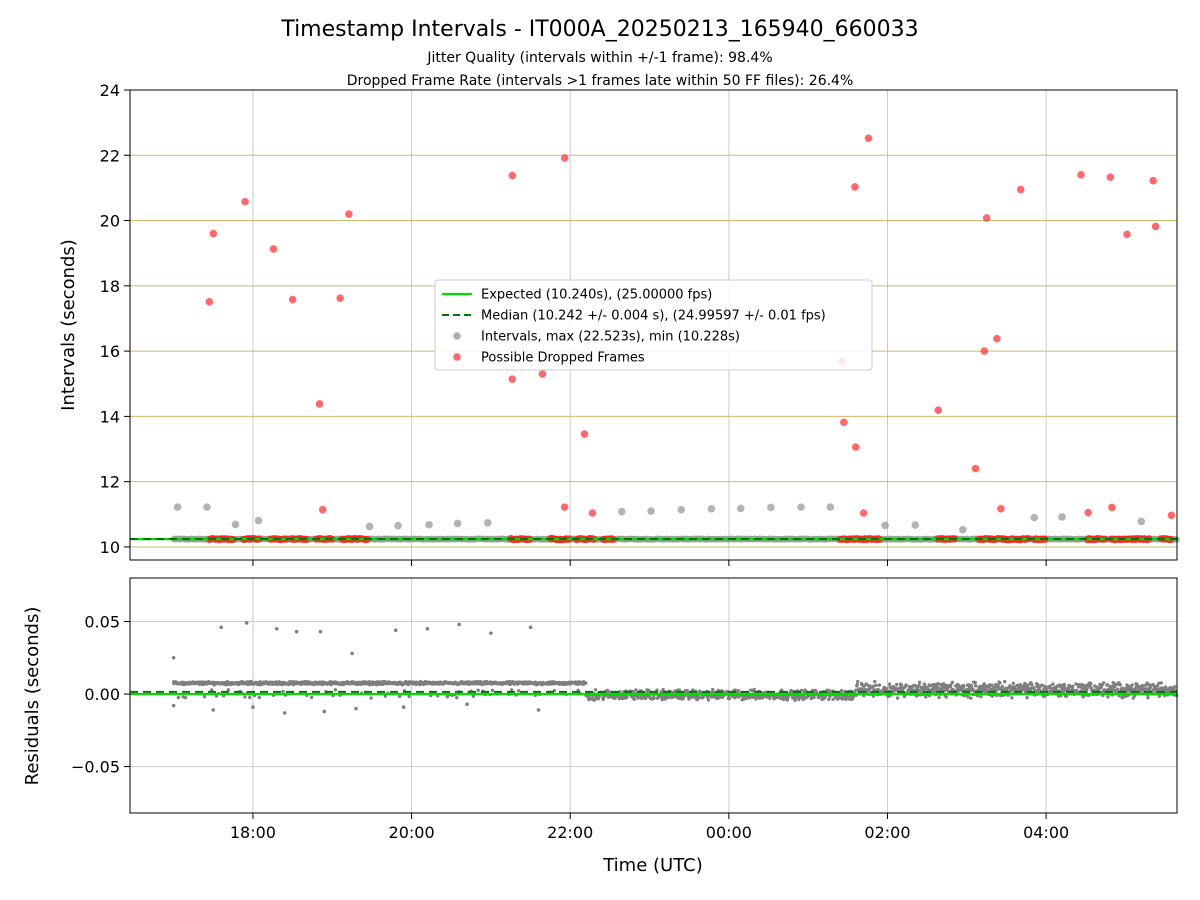  What do you see at coordinates (68, 325) in the screenshot?
I see `top-ylabel: Intervals (seconds)` at bounding box center [68, 325].